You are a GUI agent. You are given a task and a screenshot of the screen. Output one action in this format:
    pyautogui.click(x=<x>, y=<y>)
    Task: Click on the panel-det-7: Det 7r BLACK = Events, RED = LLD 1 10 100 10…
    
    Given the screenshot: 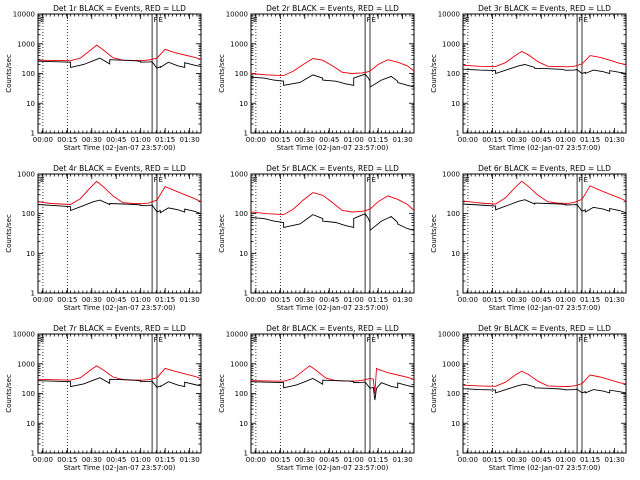 What is the action you would take?
    pyautogui.click(x=103, y=398)
    